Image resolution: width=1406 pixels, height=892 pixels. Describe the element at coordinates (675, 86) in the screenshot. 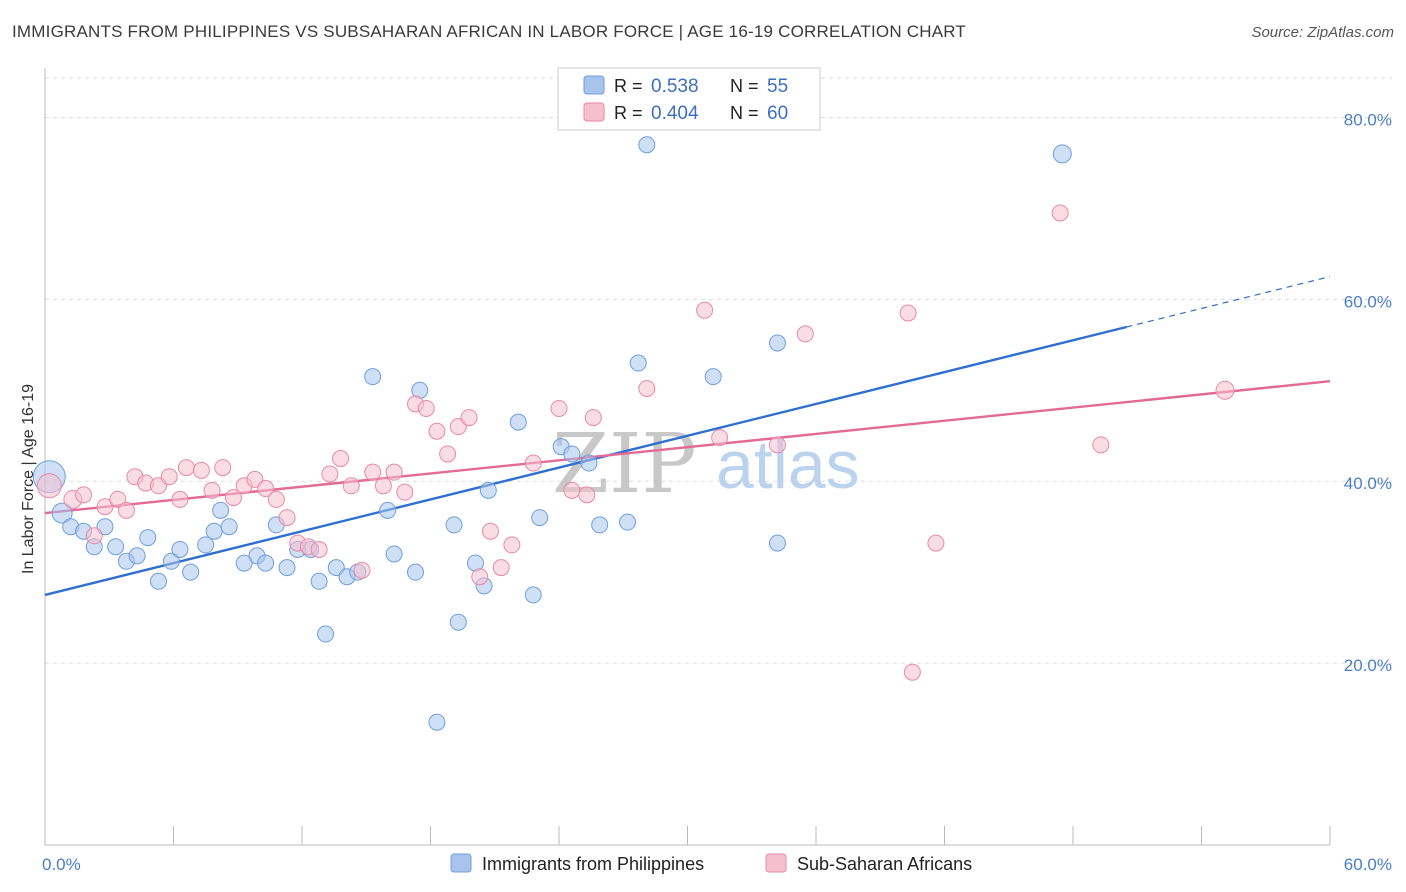

I see `stats-legend-r-value-1: 0.538` at that location.